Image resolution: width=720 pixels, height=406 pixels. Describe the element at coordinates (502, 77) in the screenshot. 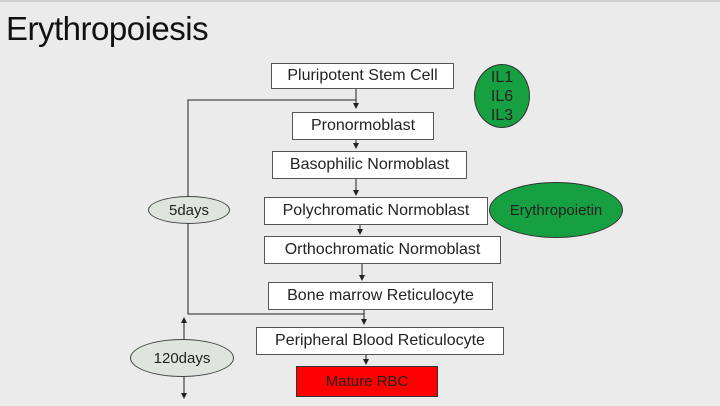

I see `cytokine-il1: IL1` at that location.